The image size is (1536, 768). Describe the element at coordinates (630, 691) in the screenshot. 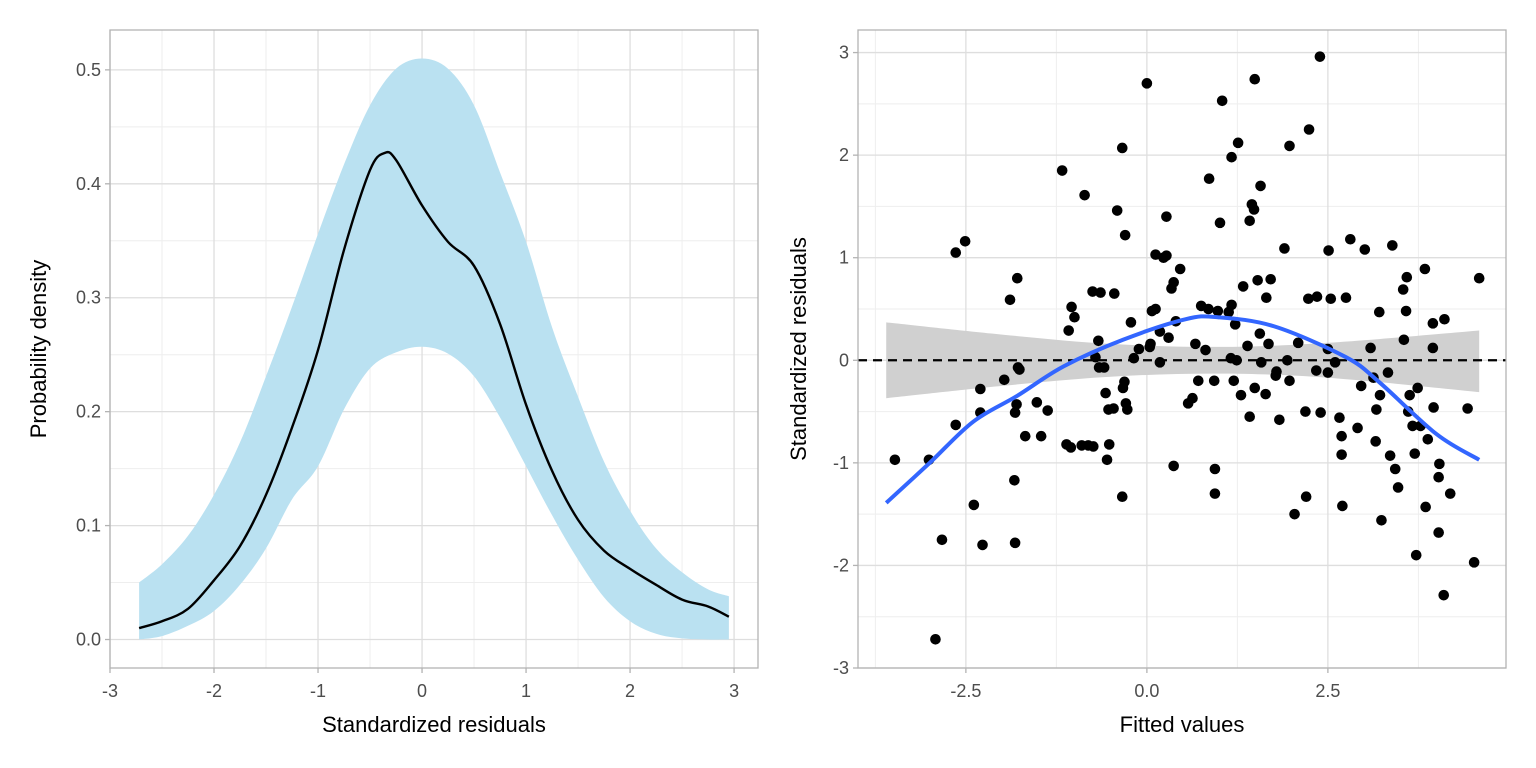

I see `left-x-tick-label: 2` at that location.